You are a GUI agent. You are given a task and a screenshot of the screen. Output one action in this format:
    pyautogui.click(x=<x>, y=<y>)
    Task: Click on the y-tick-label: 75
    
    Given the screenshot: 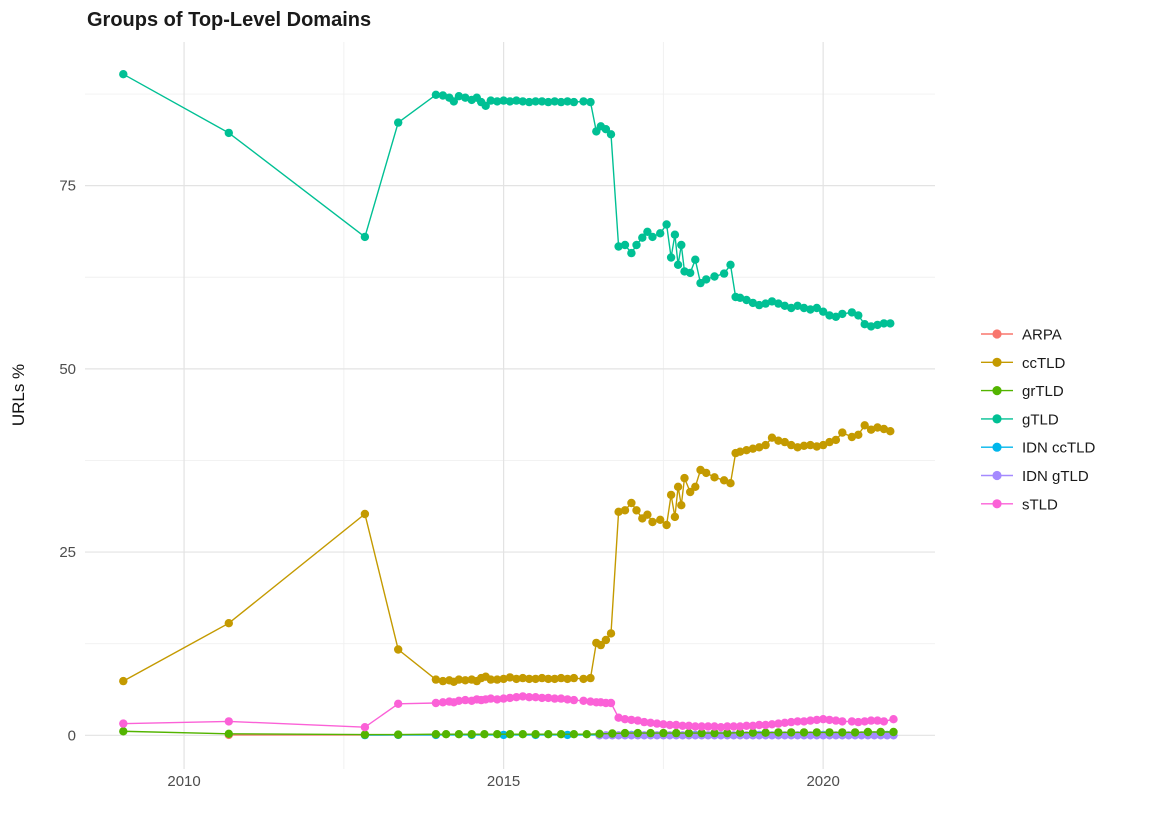 What is the action you would take?
    pyautogui.click(x=67, y=186)
    